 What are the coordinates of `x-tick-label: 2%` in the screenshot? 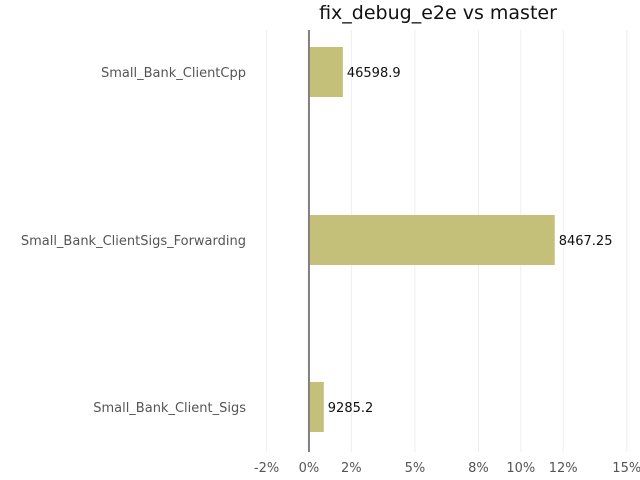 It's located at (351, 468).